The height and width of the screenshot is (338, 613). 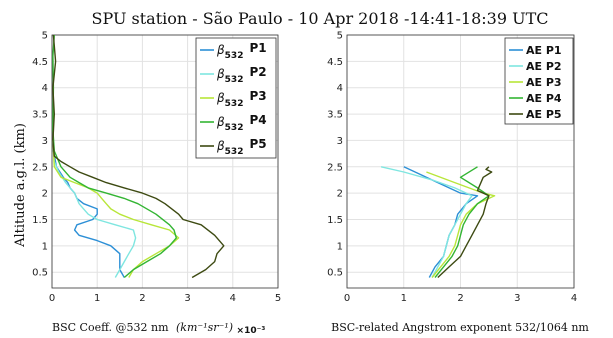 What do you see at coordinates (544, 50) in the screenshot?
I see `ae-legend-label: AE P1` at bounding box center [544, 50].